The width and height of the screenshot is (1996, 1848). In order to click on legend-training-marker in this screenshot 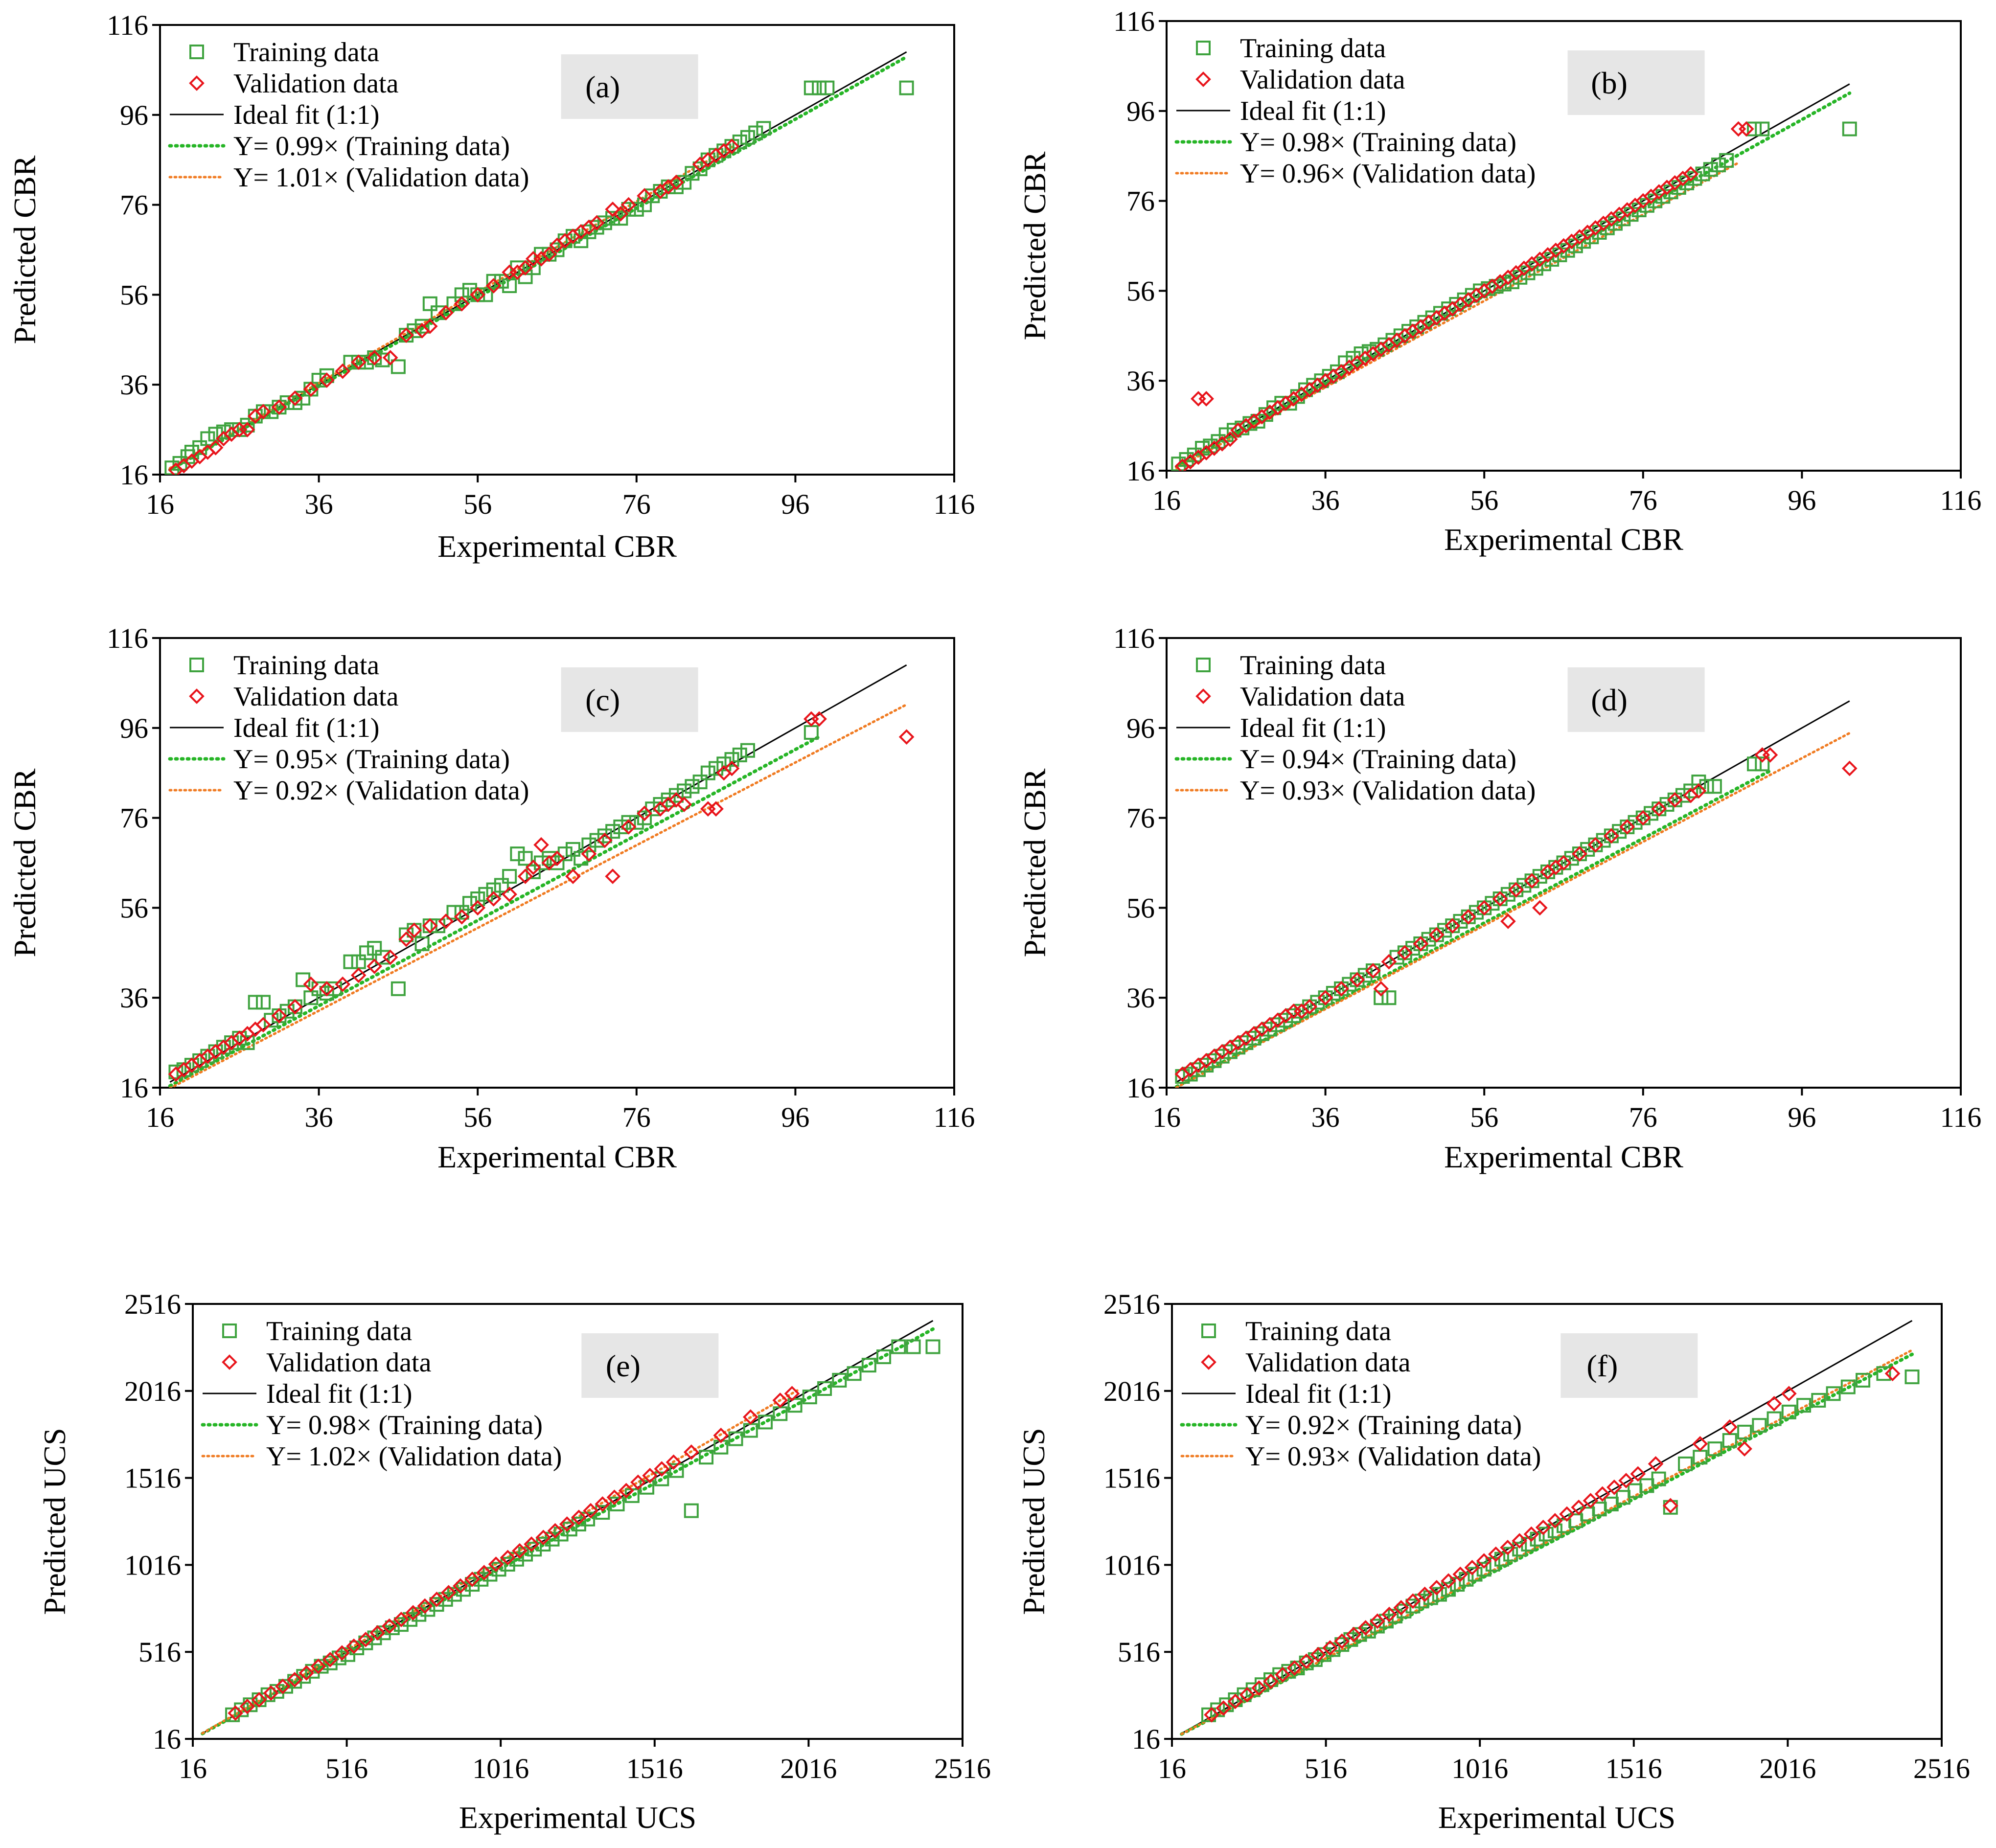, I will do `click(1203, 665)`.